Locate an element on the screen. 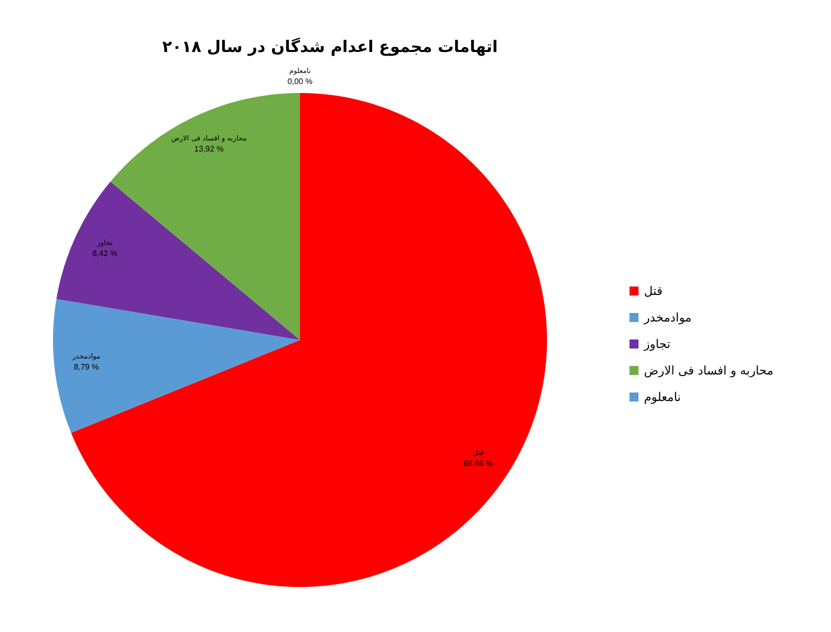  text: 0,00 % is located at coordinates (300, 81).